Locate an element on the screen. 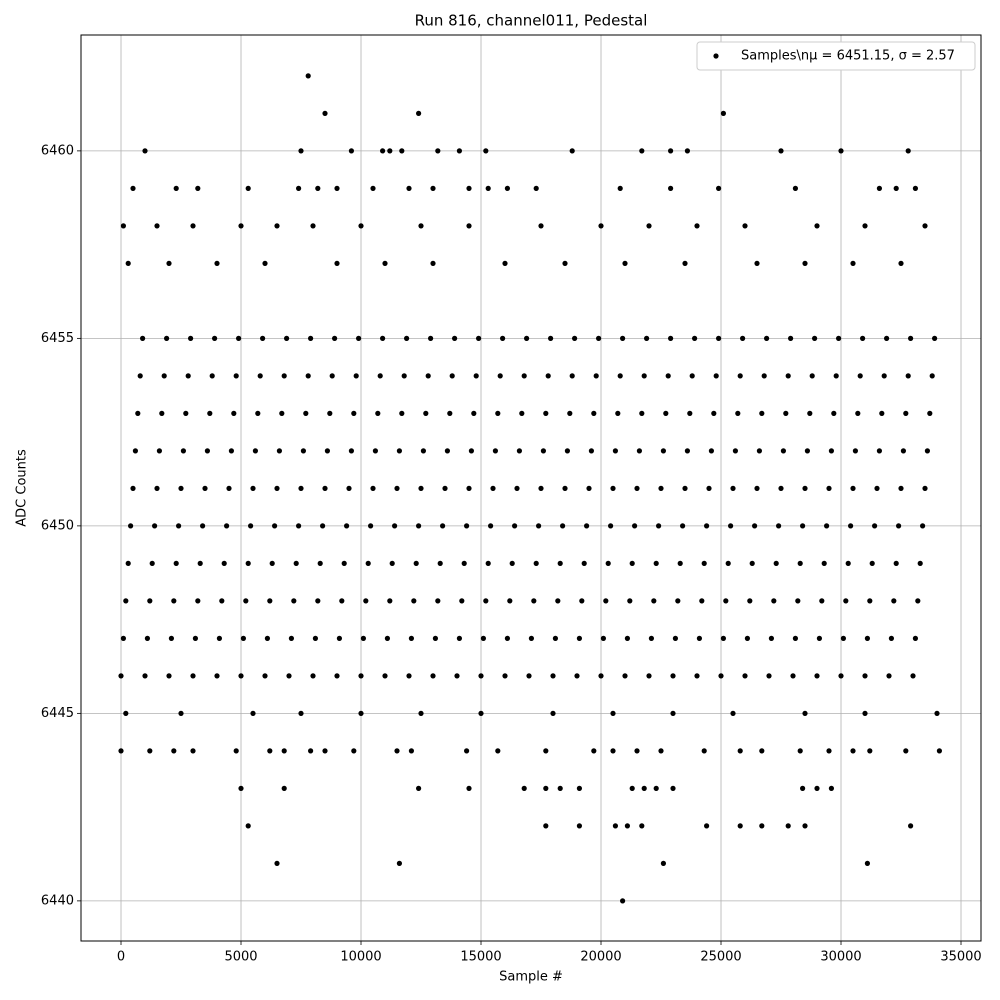  x-tick-label: 25000 is located at coordinates (720, 957).